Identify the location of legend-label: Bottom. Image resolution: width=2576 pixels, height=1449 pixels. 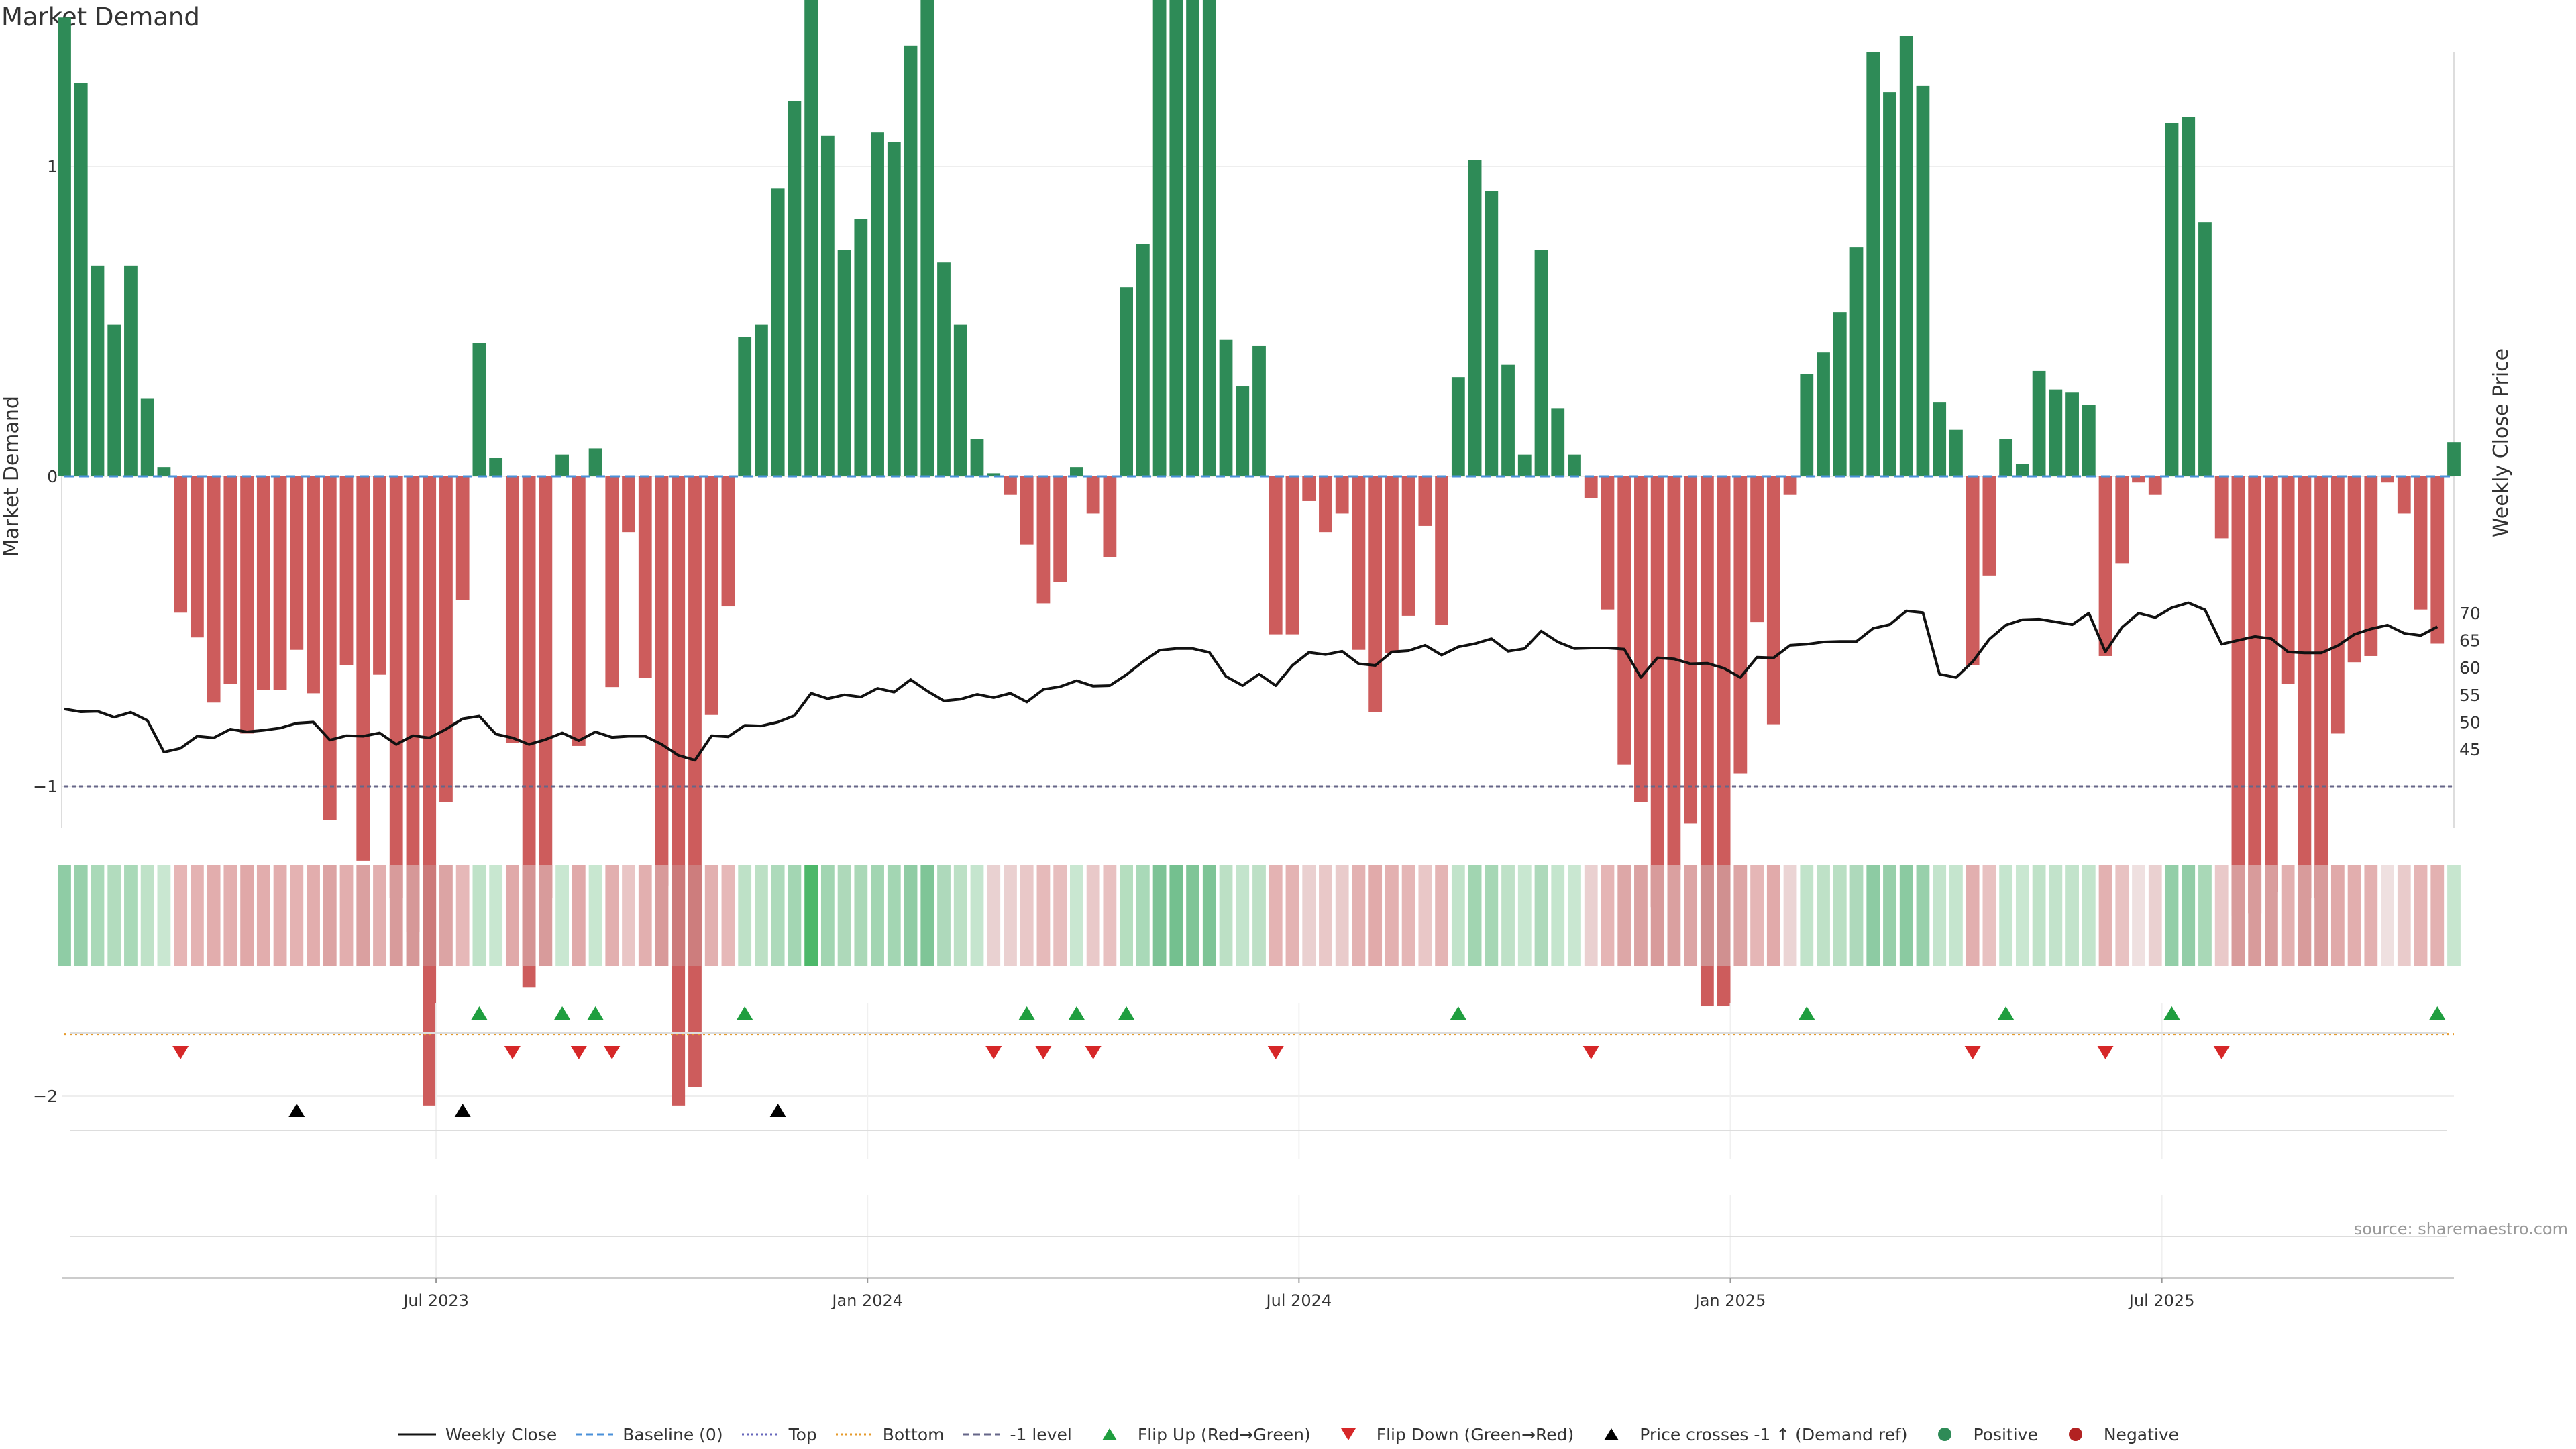
(913, 1434).